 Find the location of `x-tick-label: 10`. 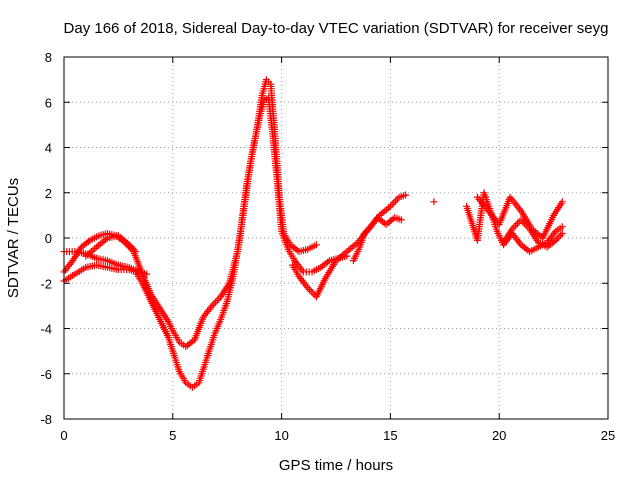

x-tick-label: 10 is located at coordinates (281, 435).